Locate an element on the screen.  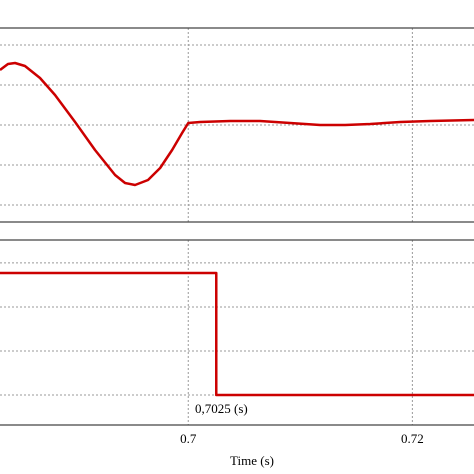
x-tick-label: 0.72 is located at coordinates (412, 438).